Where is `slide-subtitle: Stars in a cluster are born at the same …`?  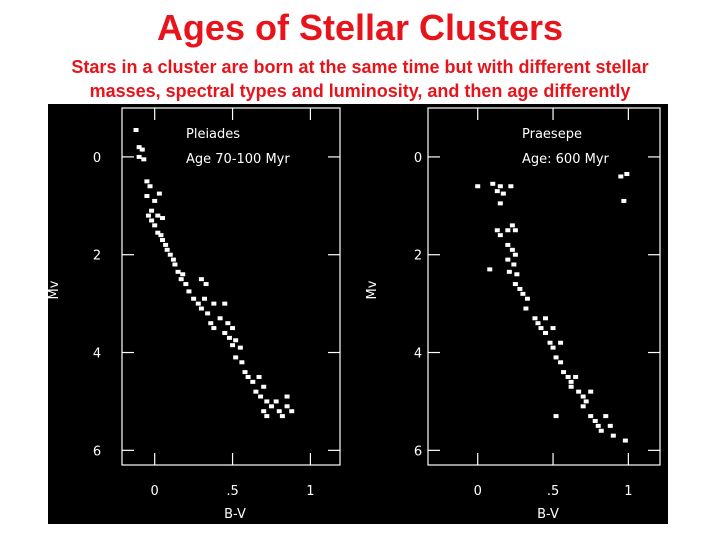
slide-subtitle: Stars in a cluster are born at the same … is located at coordinates (359, 67).